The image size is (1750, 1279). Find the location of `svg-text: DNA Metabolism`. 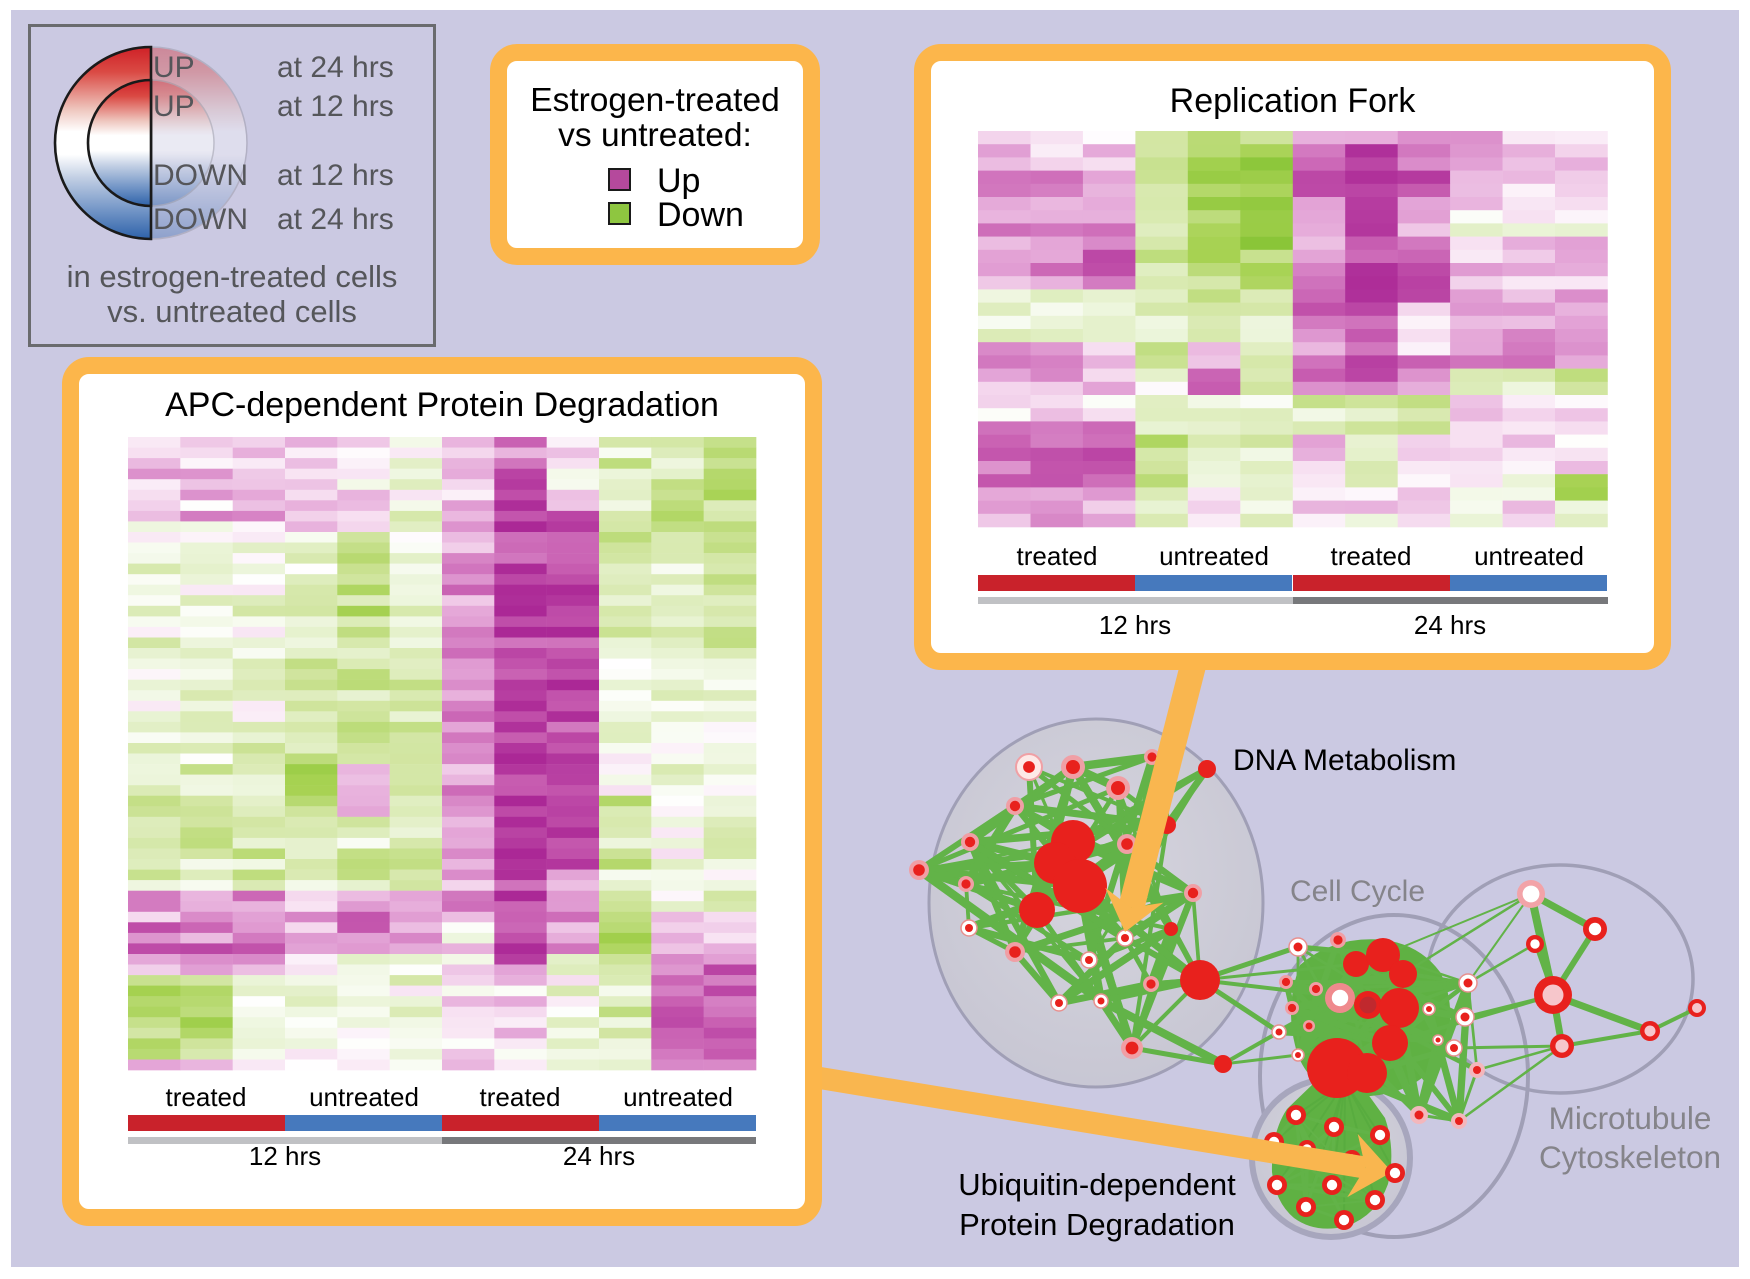

svg-text: DNA Metabolism is located at coordinates (1344, 760).